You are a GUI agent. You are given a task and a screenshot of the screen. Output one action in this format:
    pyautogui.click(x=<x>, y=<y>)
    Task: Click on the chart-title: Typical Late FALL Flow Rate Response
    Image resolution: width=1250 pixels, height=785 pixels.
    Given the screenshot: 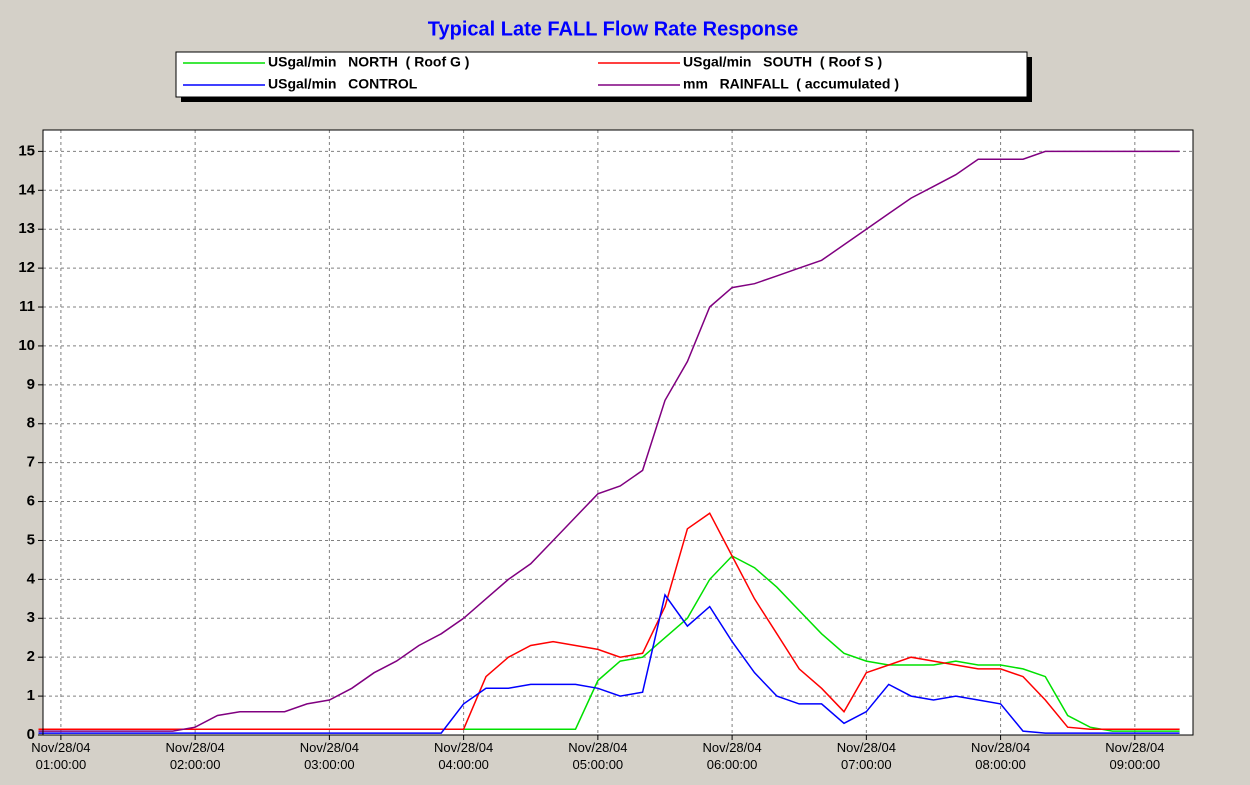 What is the action you would take?
    pyautogui.click(x=613, y=29)
    